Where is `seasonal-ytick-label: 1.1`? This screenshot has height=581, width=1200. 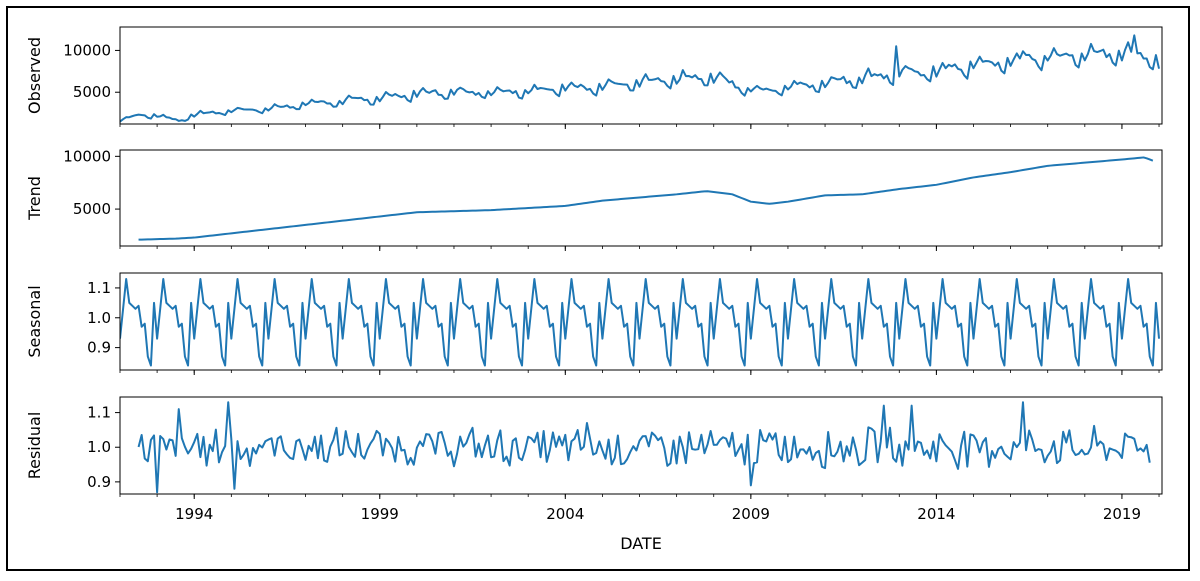 seasonal-ytick-label: 1.1 is located at coordinates (99, 288).